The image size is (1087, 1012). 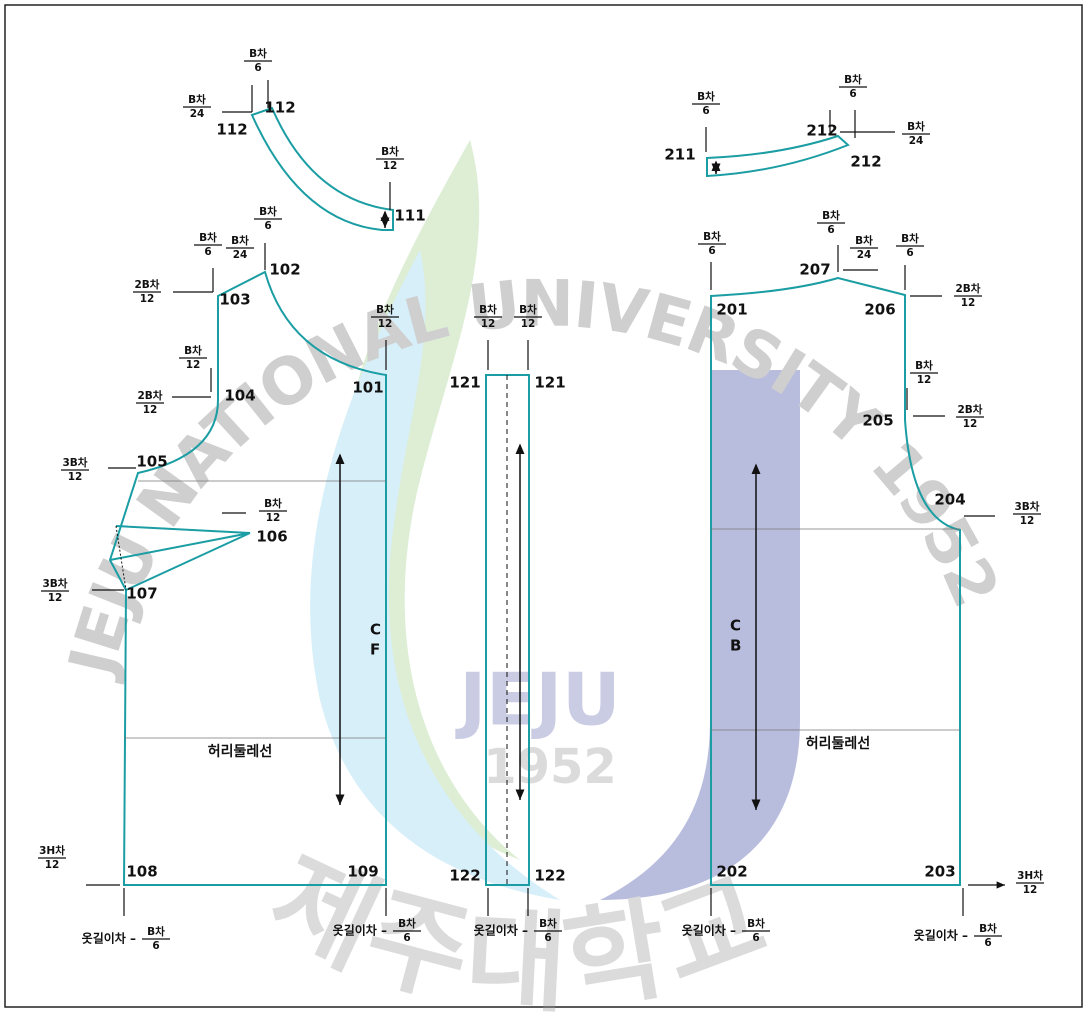 What do you see at coordinates (409, 216) in the screenshot?
I see `point-label: 111` at bounding box center [409, 216].